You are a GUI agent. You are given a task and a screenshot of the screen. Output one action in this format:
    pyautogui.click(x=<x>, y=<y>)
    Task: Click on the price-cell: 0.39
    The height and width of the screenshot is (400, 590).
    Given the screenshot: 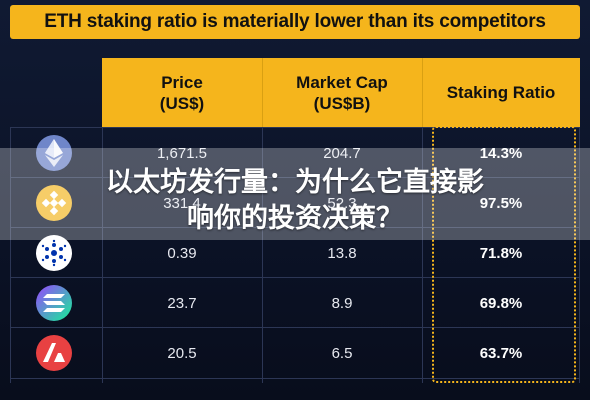 What is the action you would take?
    pyautogui.click(x=182, y=253)
    